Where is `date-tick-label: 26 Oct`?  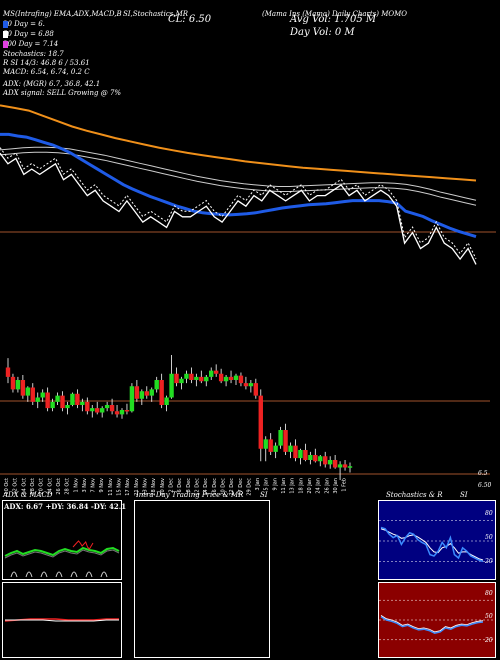
date-tick-label: 26 Oct is located at coordinates (59, 486).